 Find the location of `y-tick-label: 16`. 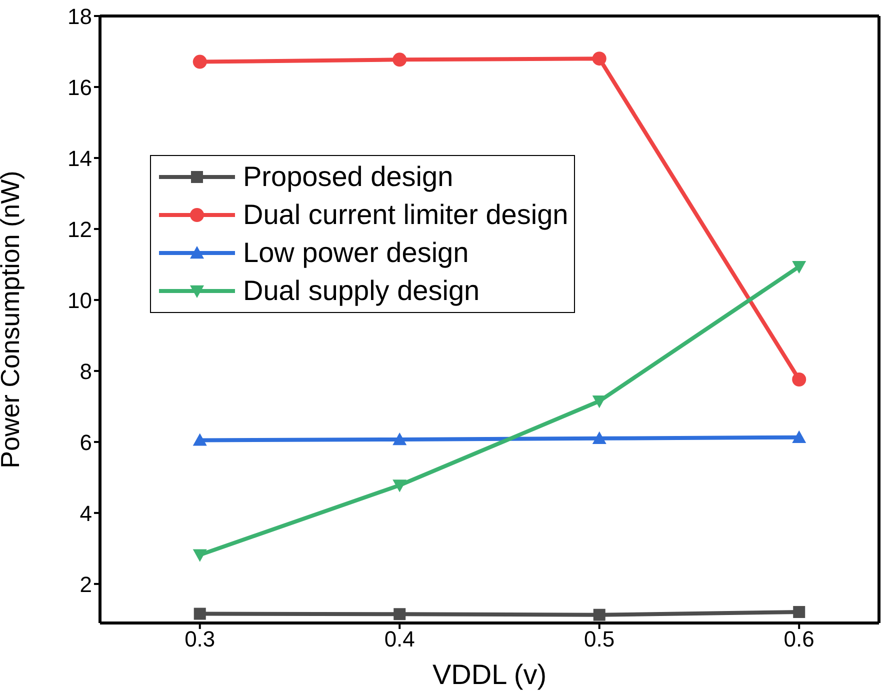

y-tick-label: 16 is located at coordinates (80, 87).